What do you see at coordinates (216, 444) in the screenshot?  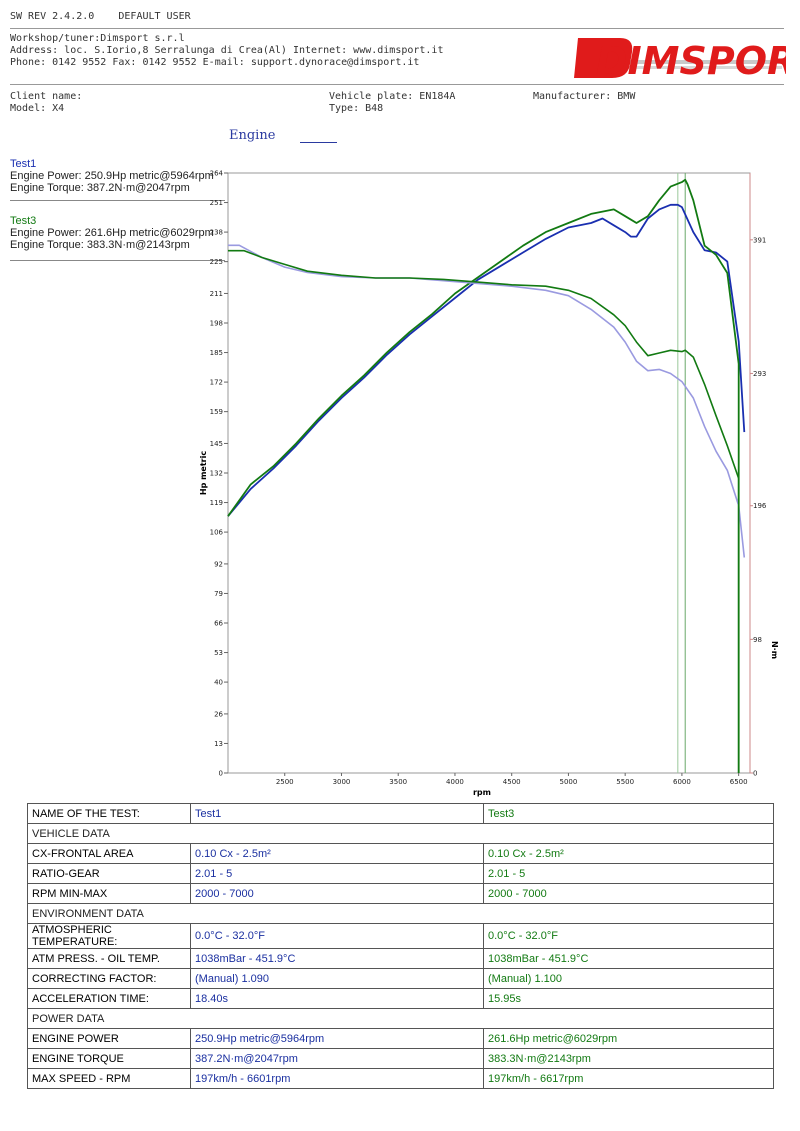 I see `y-tick-label: 145` at bounding box center [216, 444].